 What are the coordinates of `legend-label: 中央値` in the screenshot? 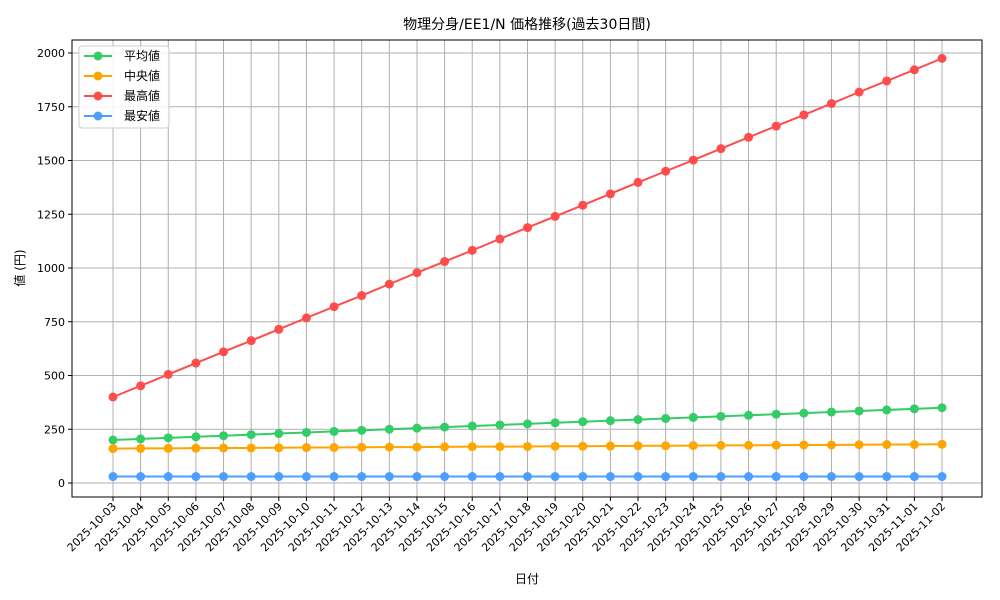 It's located at (142, 75).